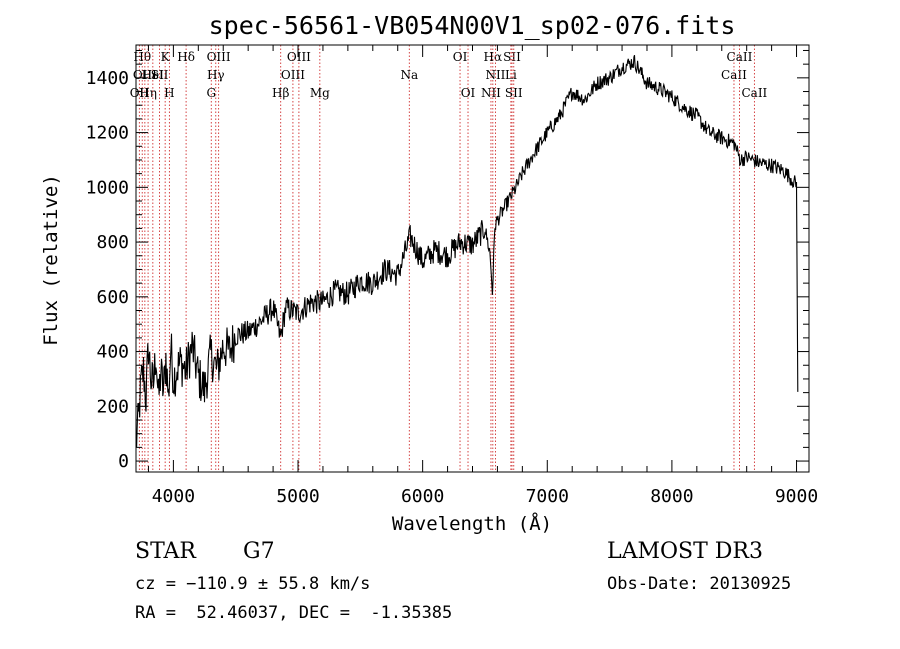 The image size is (900, 649). Describe the element at coordinates (211, 93) in the screenshot. I see `spectral-line-label: G` at that location.